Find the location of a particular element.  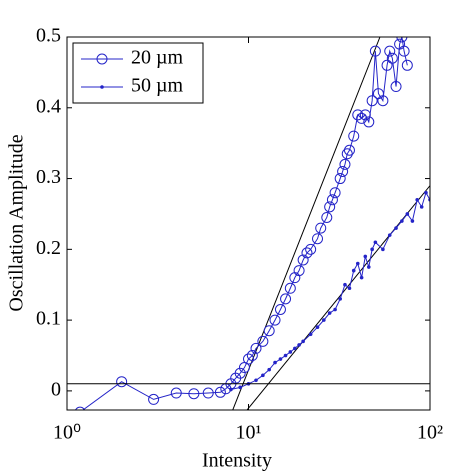

y-tick-label: 0.3 is located at coordinates (48, 177).